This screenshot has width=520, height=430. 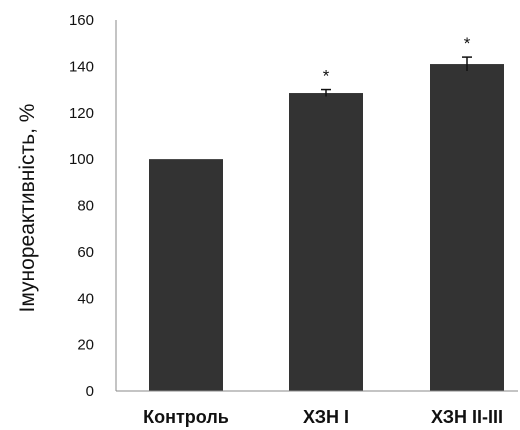 I want to click on y-tick-labels: 0 20 40 60 80 100 120 140 160, so click(x=81, y=206).